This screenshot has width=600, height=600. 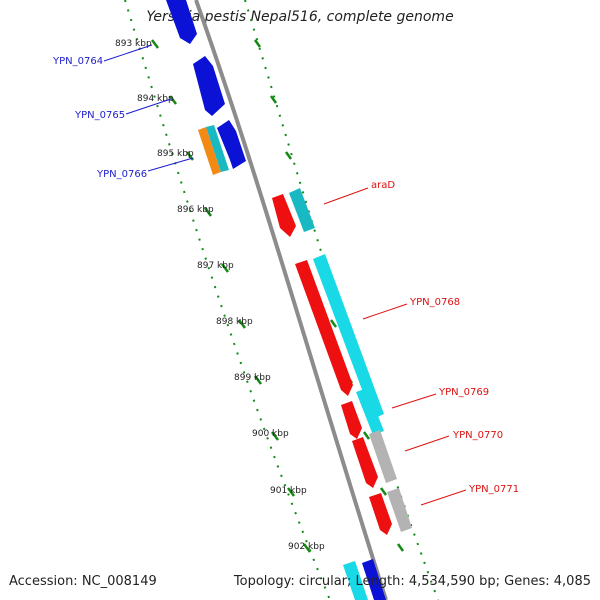 I want to click on gene-label: YPN_0766, so click(x=121, y=174).